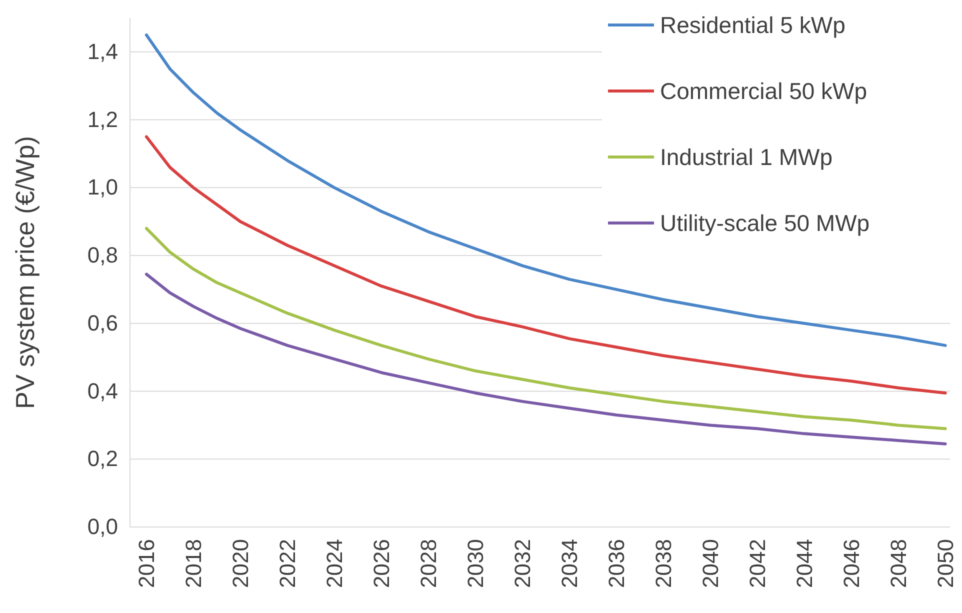 This screenshot has width=962, height=613. Describe the element at coordinates (287, 563) in the screenshot. I see `x-tick-label: 2022` at that location.